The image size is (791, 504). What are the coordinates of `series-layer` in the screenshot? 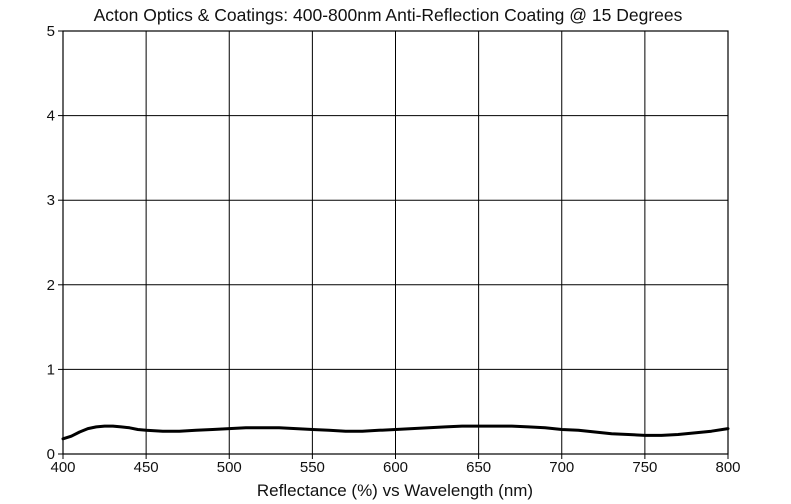 It's located at (395, 432).